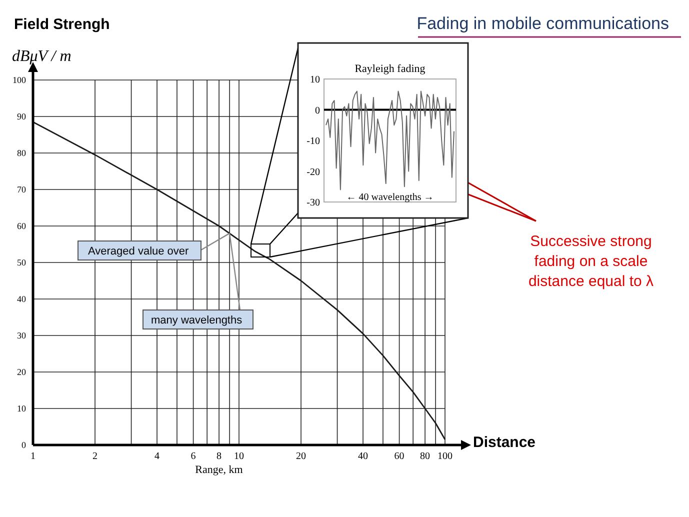 The height and width of the screenshot is (517, 689). I want to click on text: Distance, so click(504, 442).